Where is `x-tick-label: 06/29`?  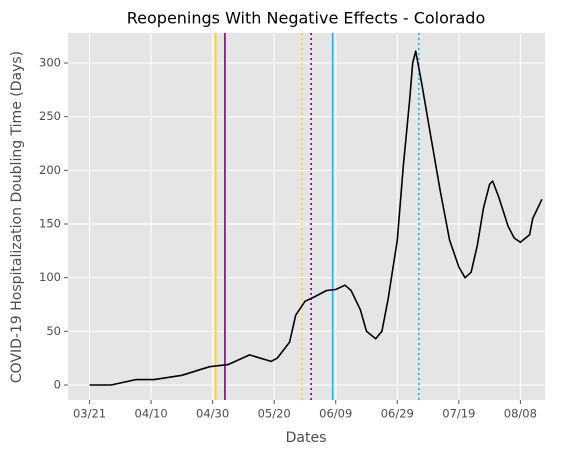
x-tick-label: 06/29 is located at coordinates (397, 414).